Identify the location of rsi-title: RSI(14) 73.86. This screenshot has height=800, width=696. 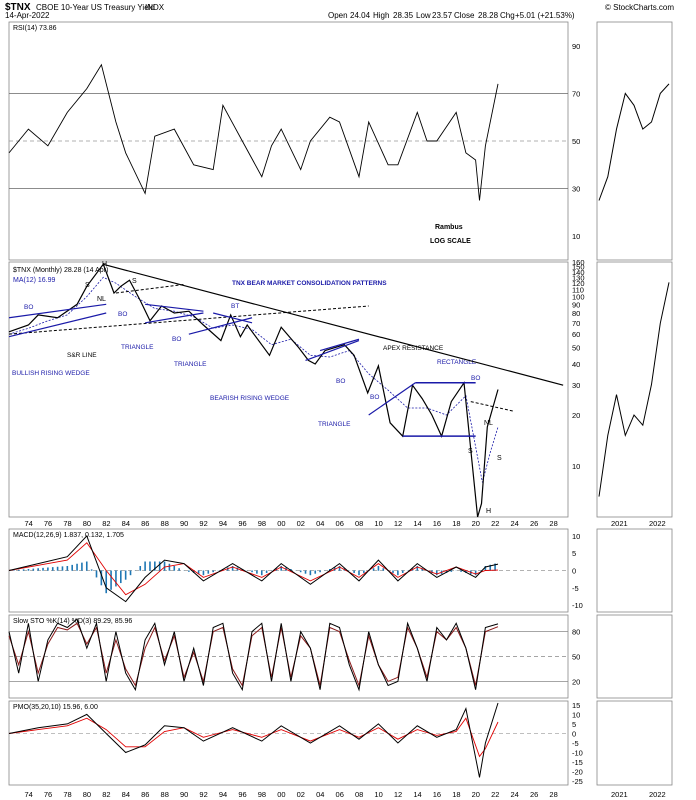
(35, 28).